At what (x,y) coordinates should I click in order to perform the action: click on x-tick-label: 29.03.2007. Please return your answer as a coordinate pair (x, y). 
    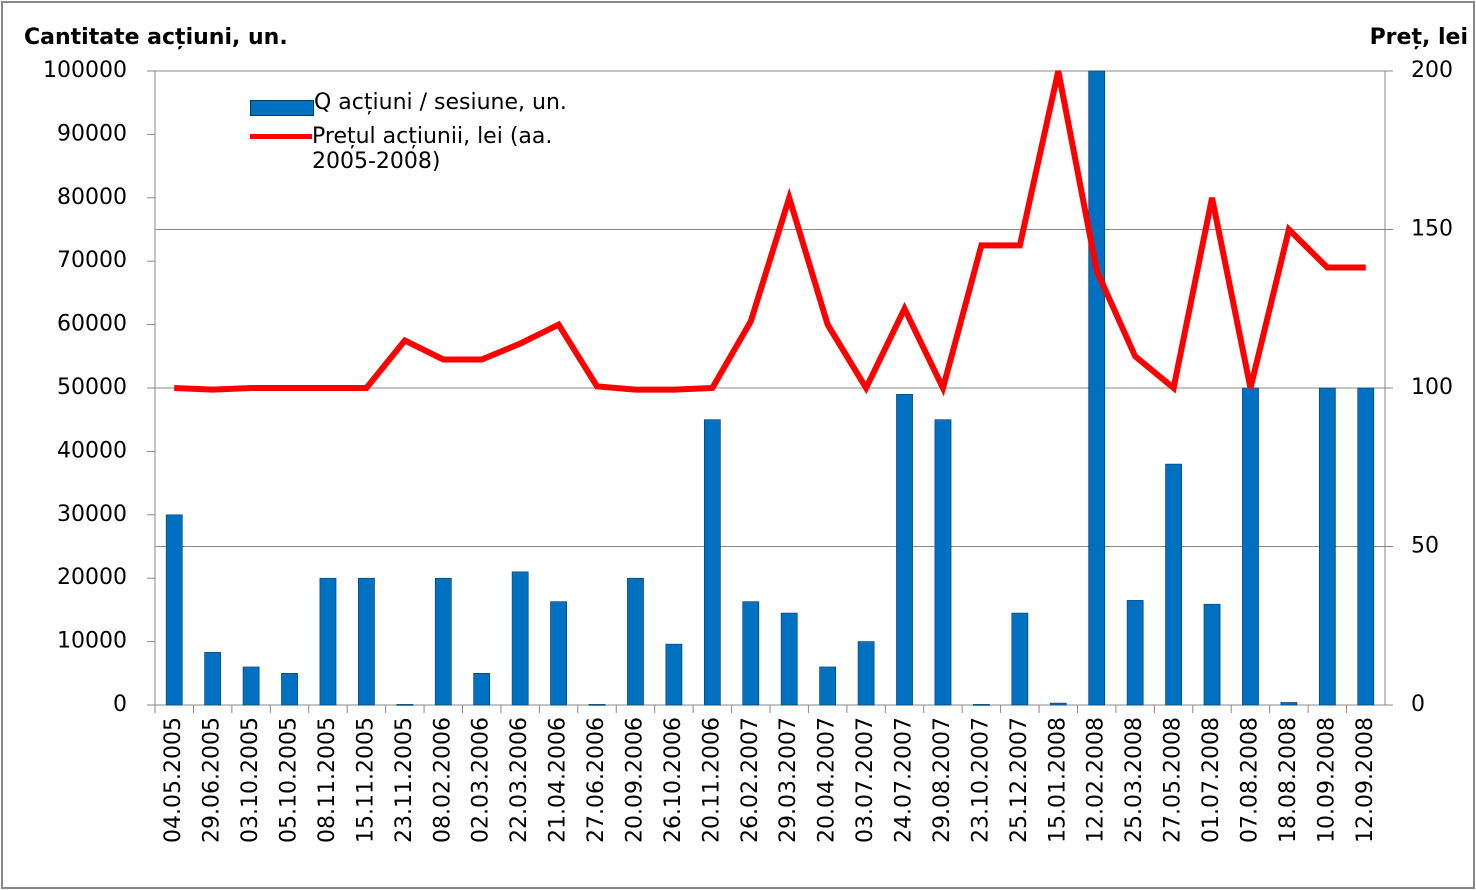
    Looking at the image, I should click on (788, 780).